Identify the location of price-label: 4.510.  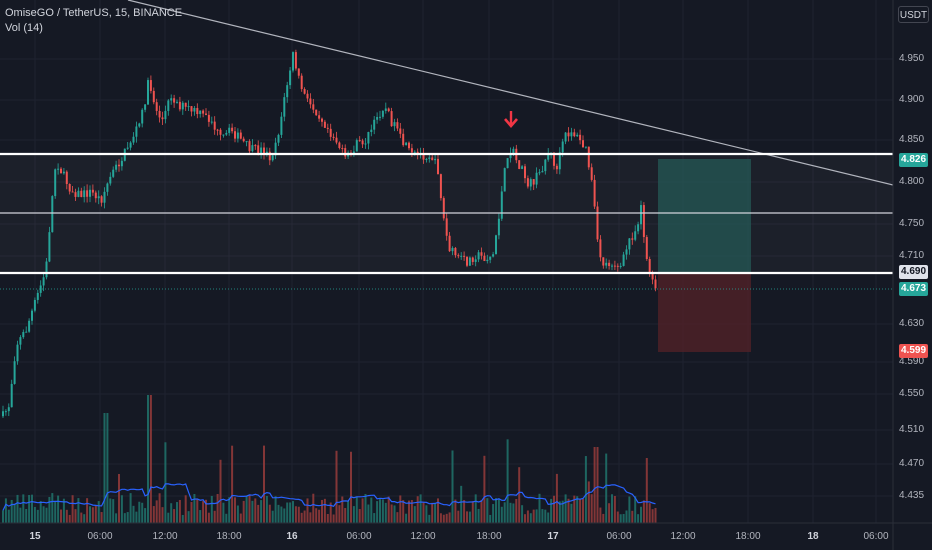
(912, 429).